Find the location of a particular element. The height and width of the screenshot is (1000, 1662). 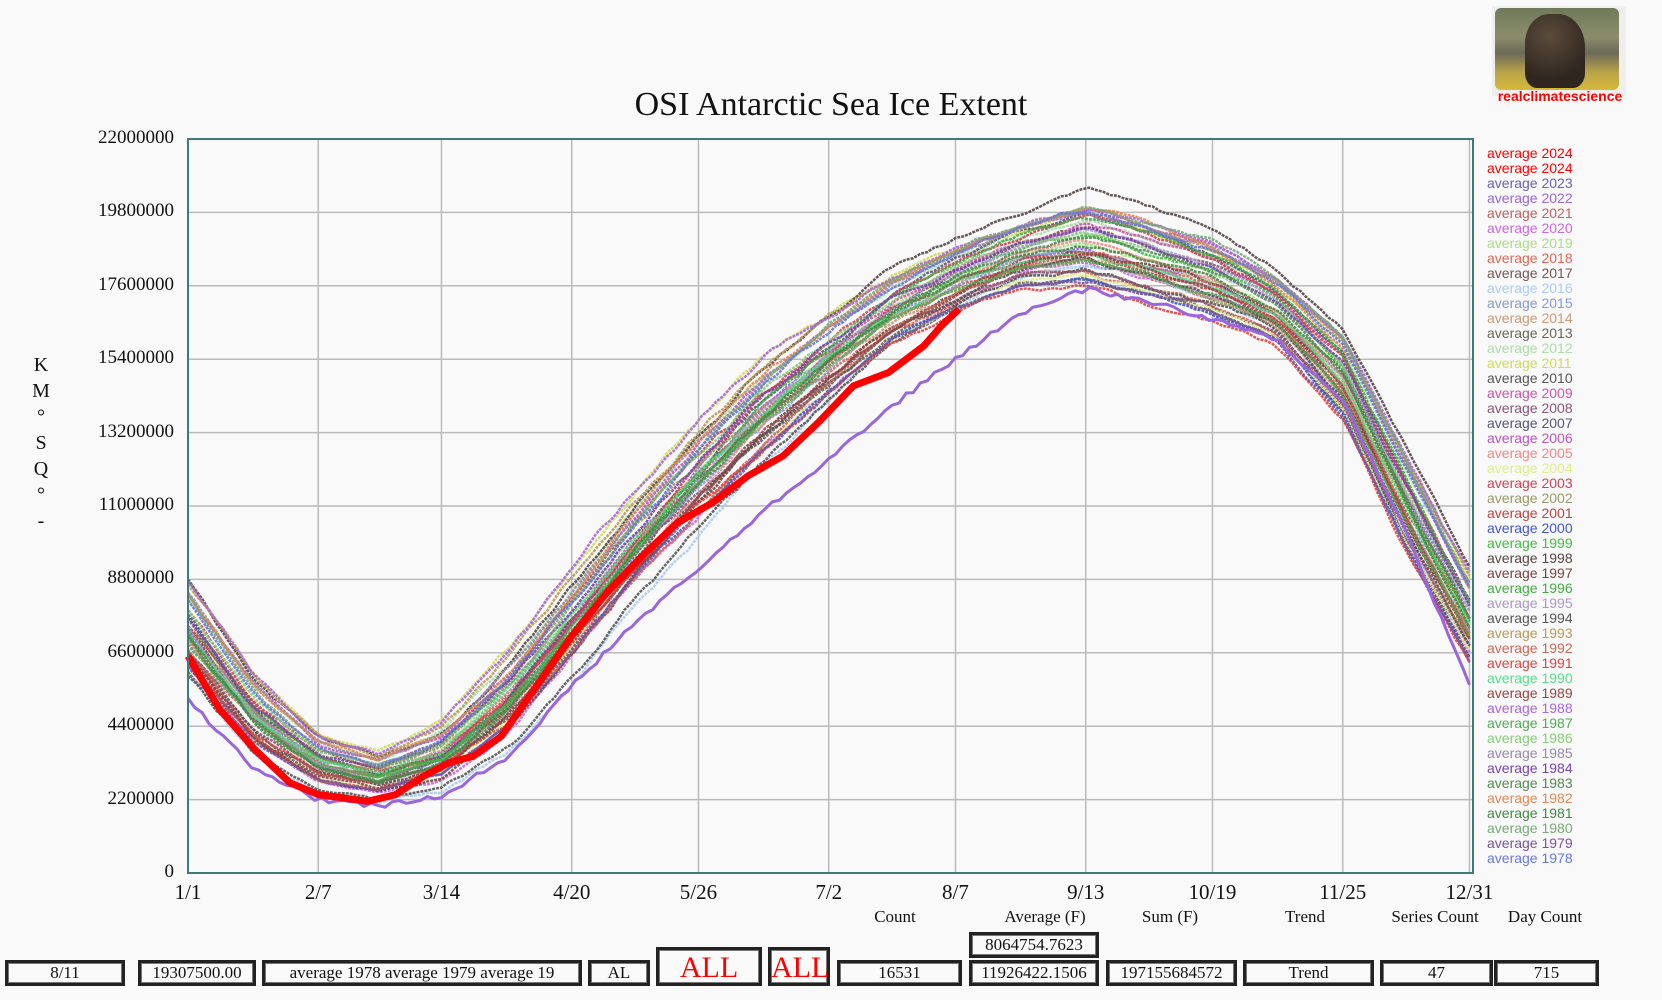

y-tick-label: 6600000 is located at coordinates (141, 651).